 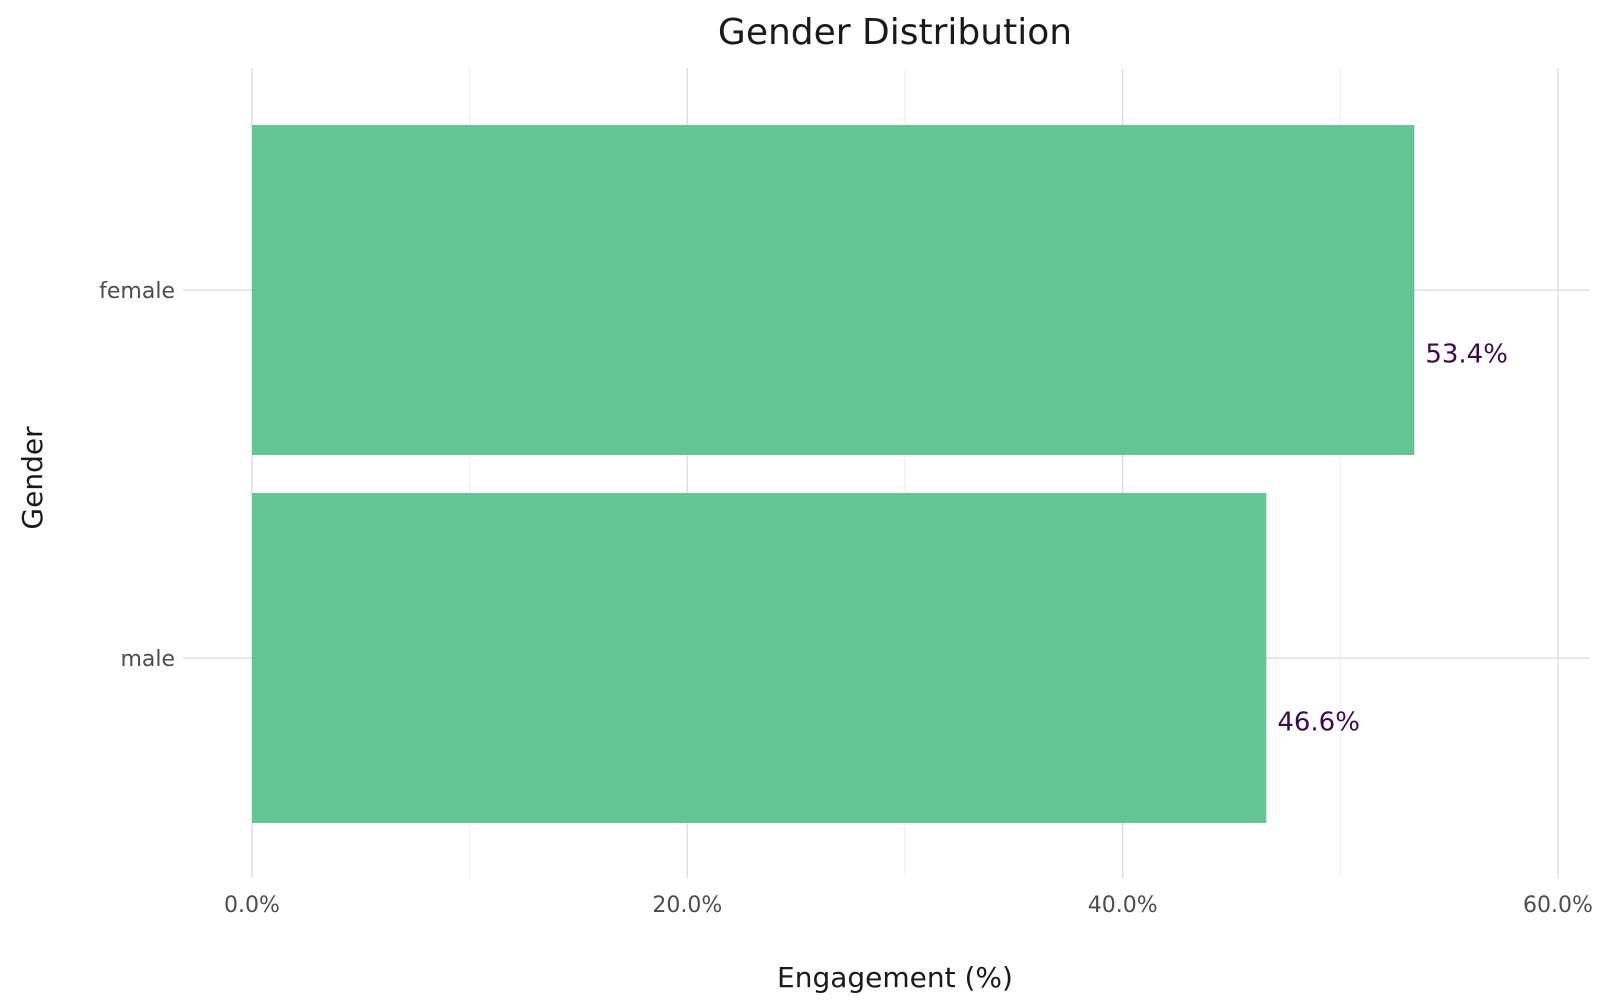 I want to click on data-label: 46.6%, so click(x=1318, y=723).